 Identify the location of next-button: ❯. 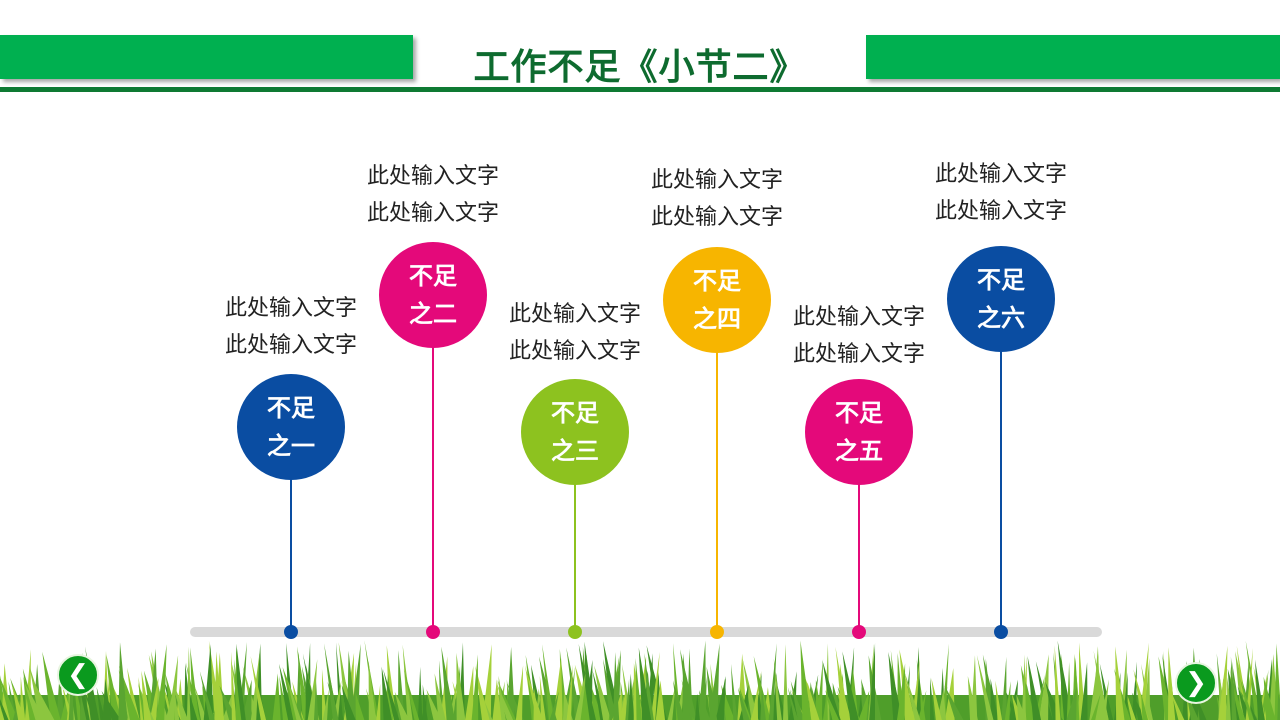
(1196, 683).